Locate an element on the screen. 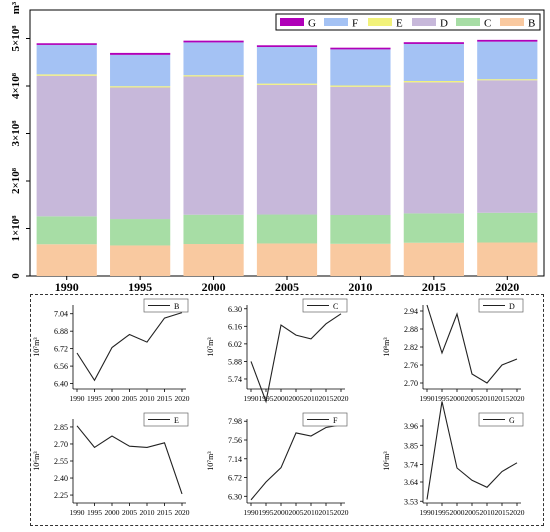 Image resolution: width=550 pixels, height=532 pixels. data-line-E is located at coordinates (129, 460).